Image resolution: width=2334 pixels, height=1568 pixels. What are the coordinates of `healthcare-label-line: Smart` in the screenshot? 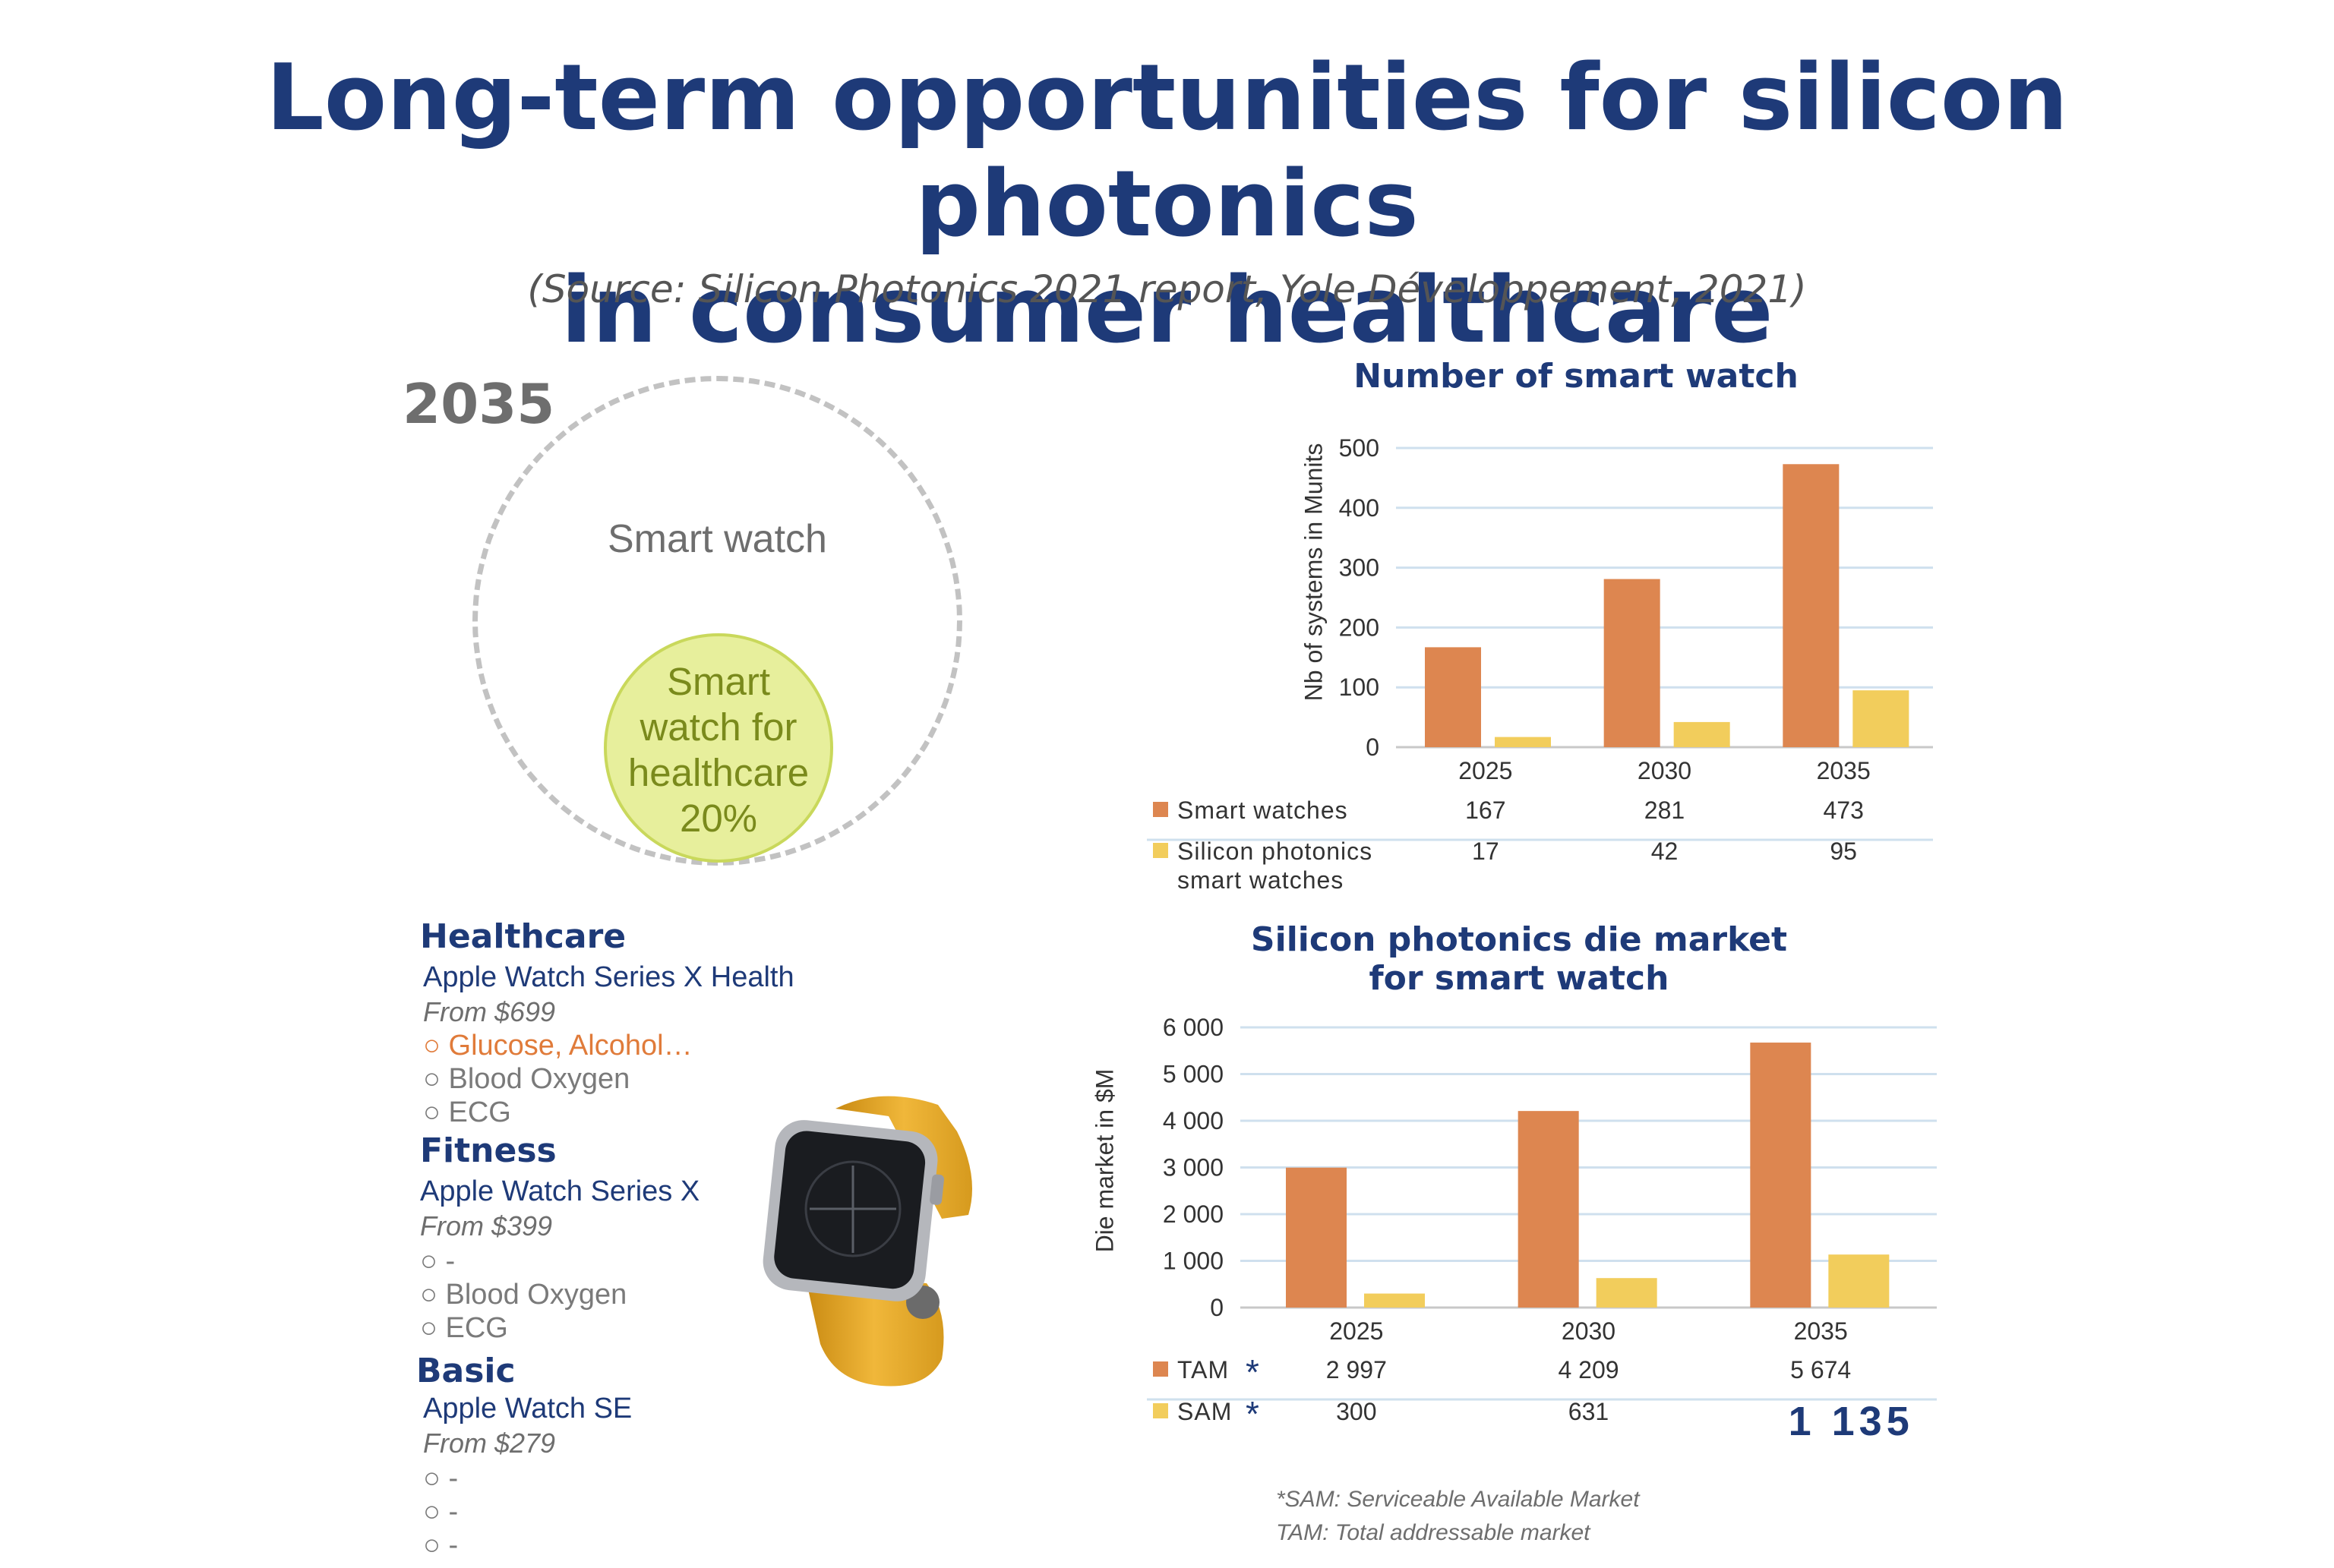 It's located at (718, 682).